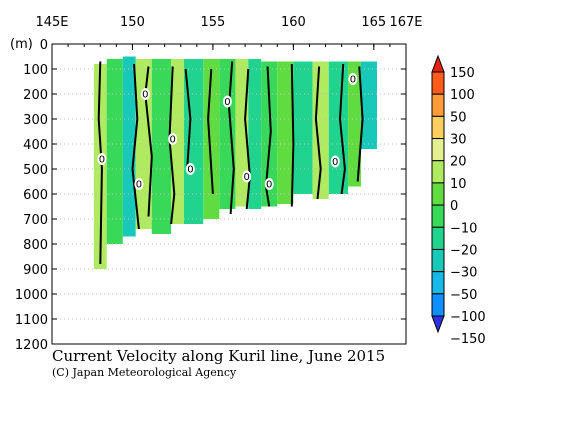 The image size is (570, 423). Describe the element at coordinates (458, 184) in the screenshot. I see `colorbar-label: 10` at that location.